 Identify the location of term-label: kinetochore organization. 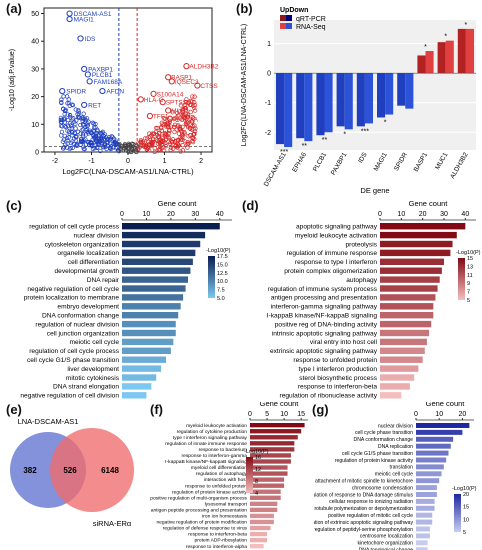
(385, 544).